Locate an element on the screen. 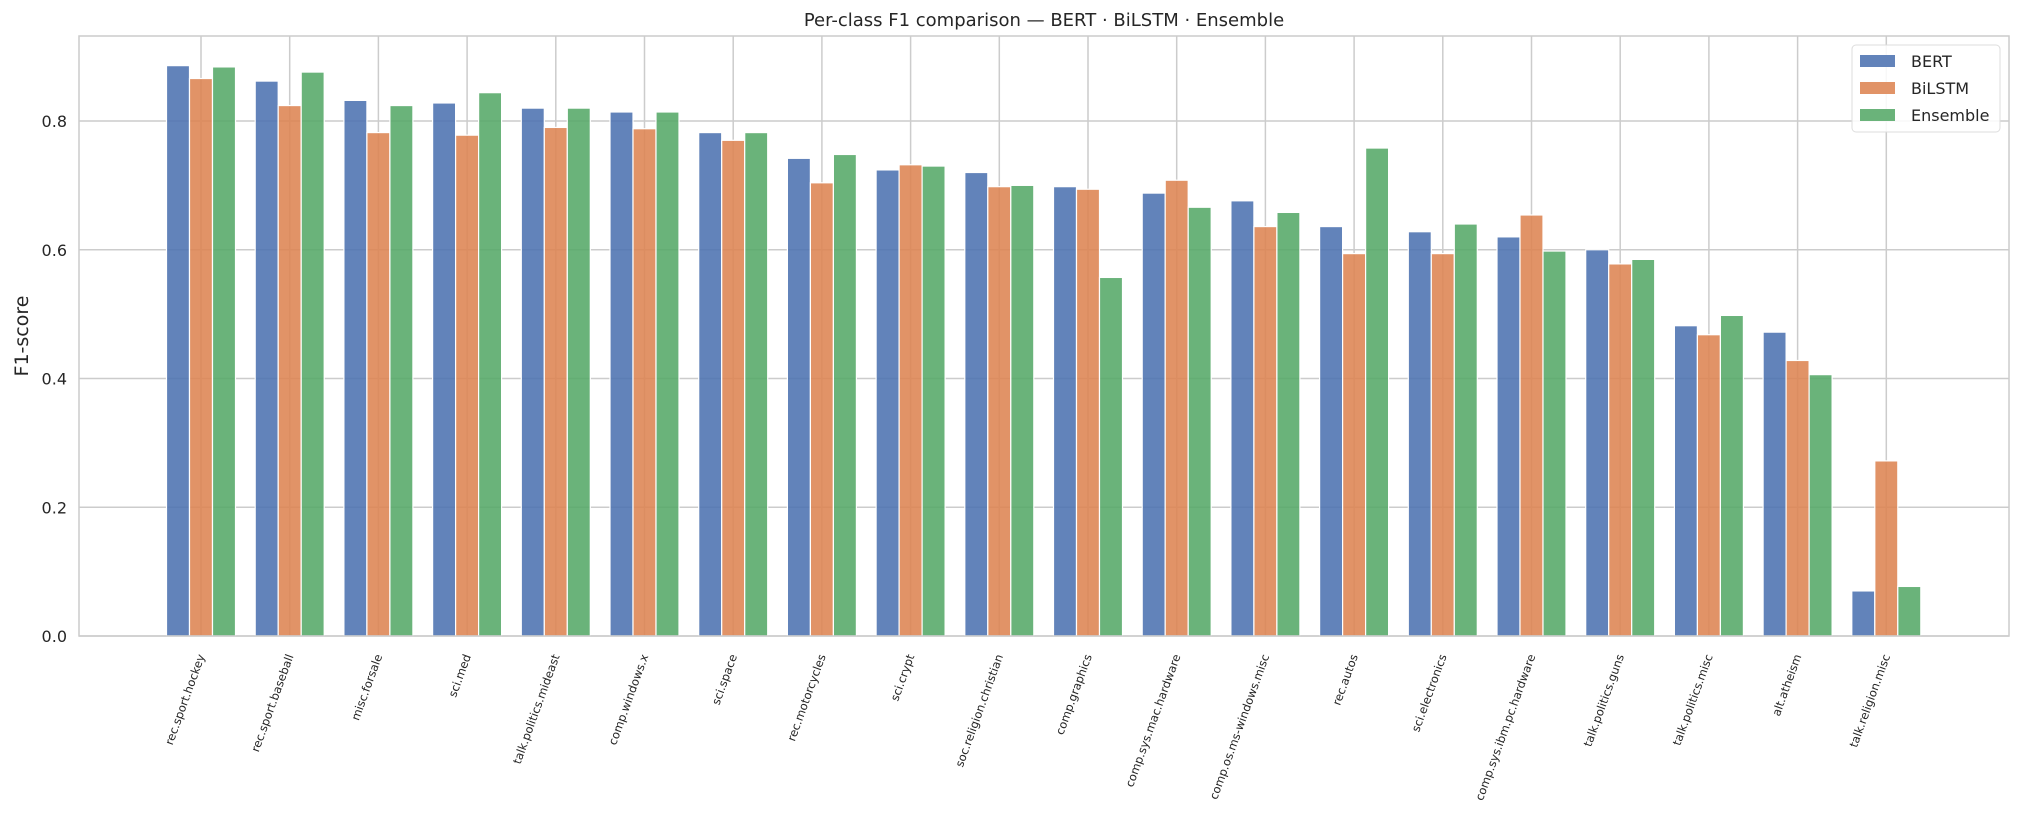 This screenshot has height=824, width=2020. x-tick-label: rec.autos is located at coordinates (1344, 679).